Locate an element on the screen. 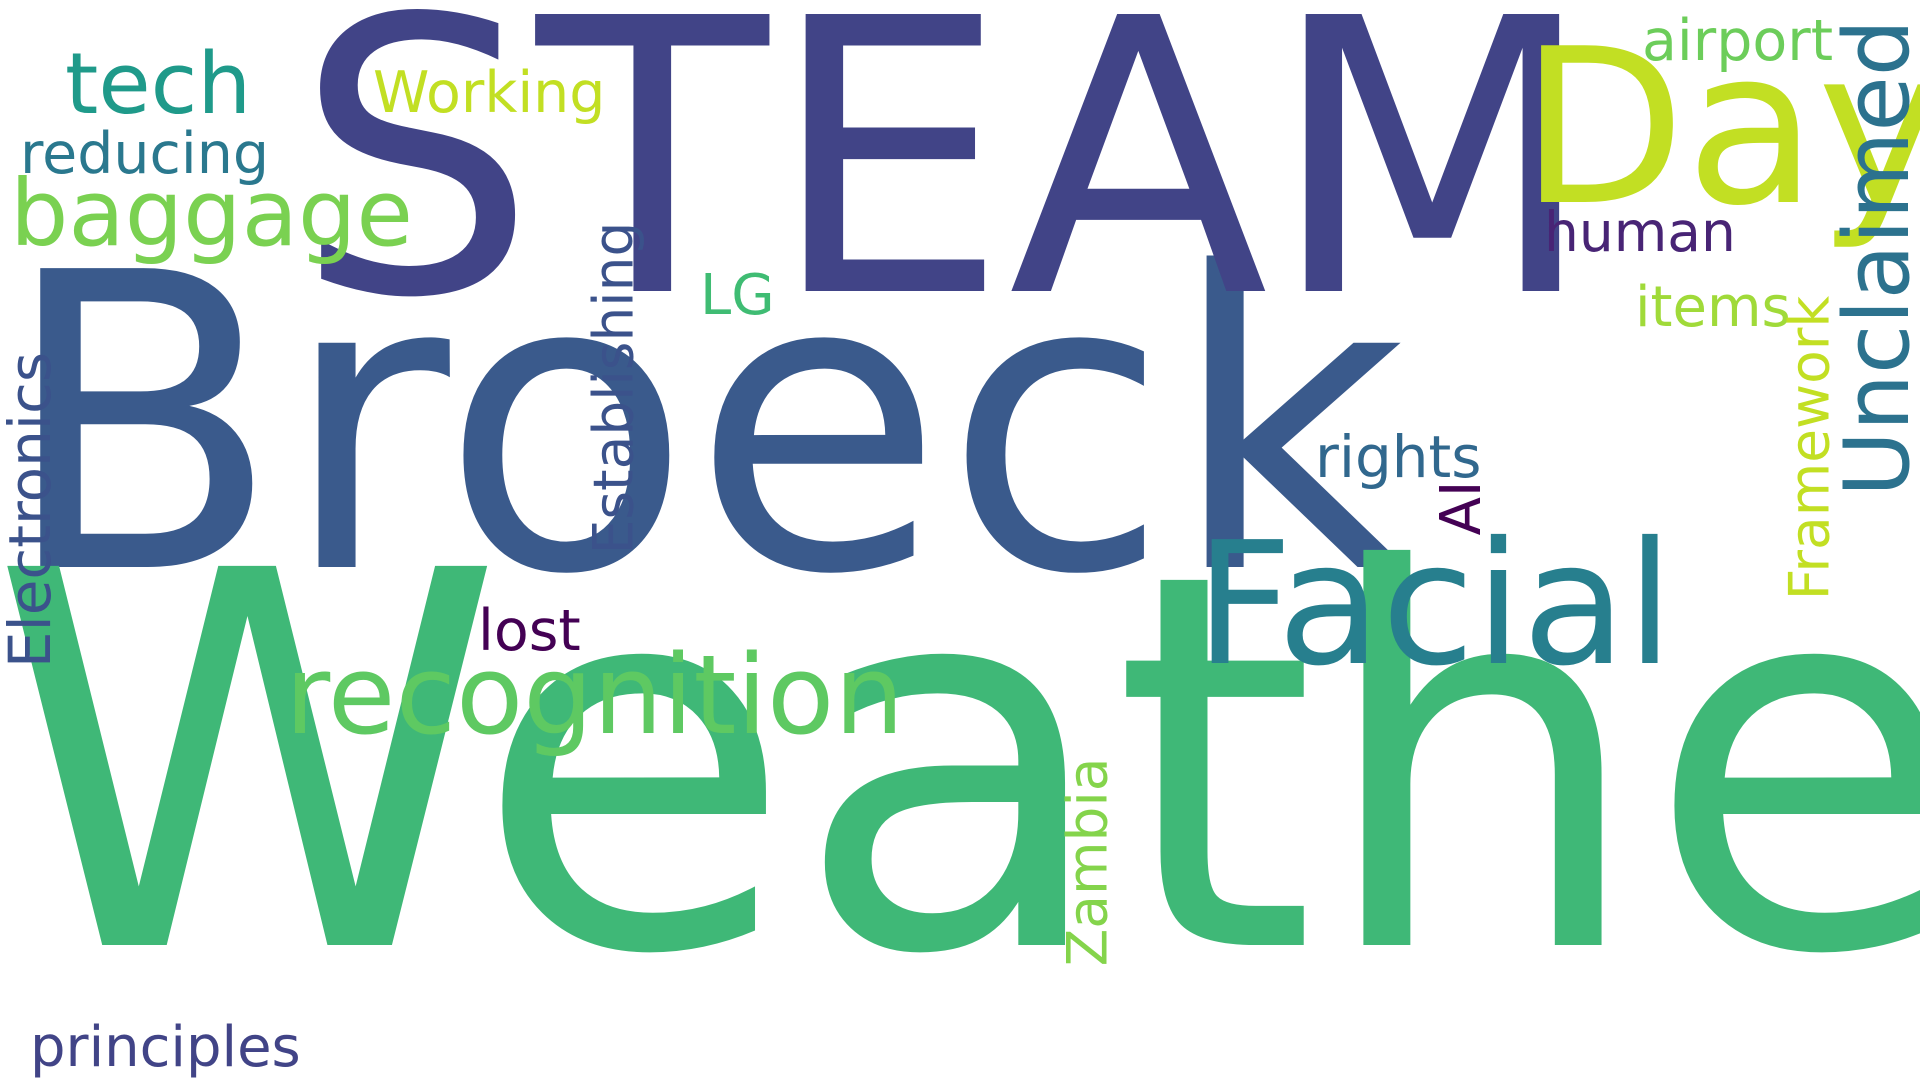  word-lost: lost is located at coordinates (529, 631).